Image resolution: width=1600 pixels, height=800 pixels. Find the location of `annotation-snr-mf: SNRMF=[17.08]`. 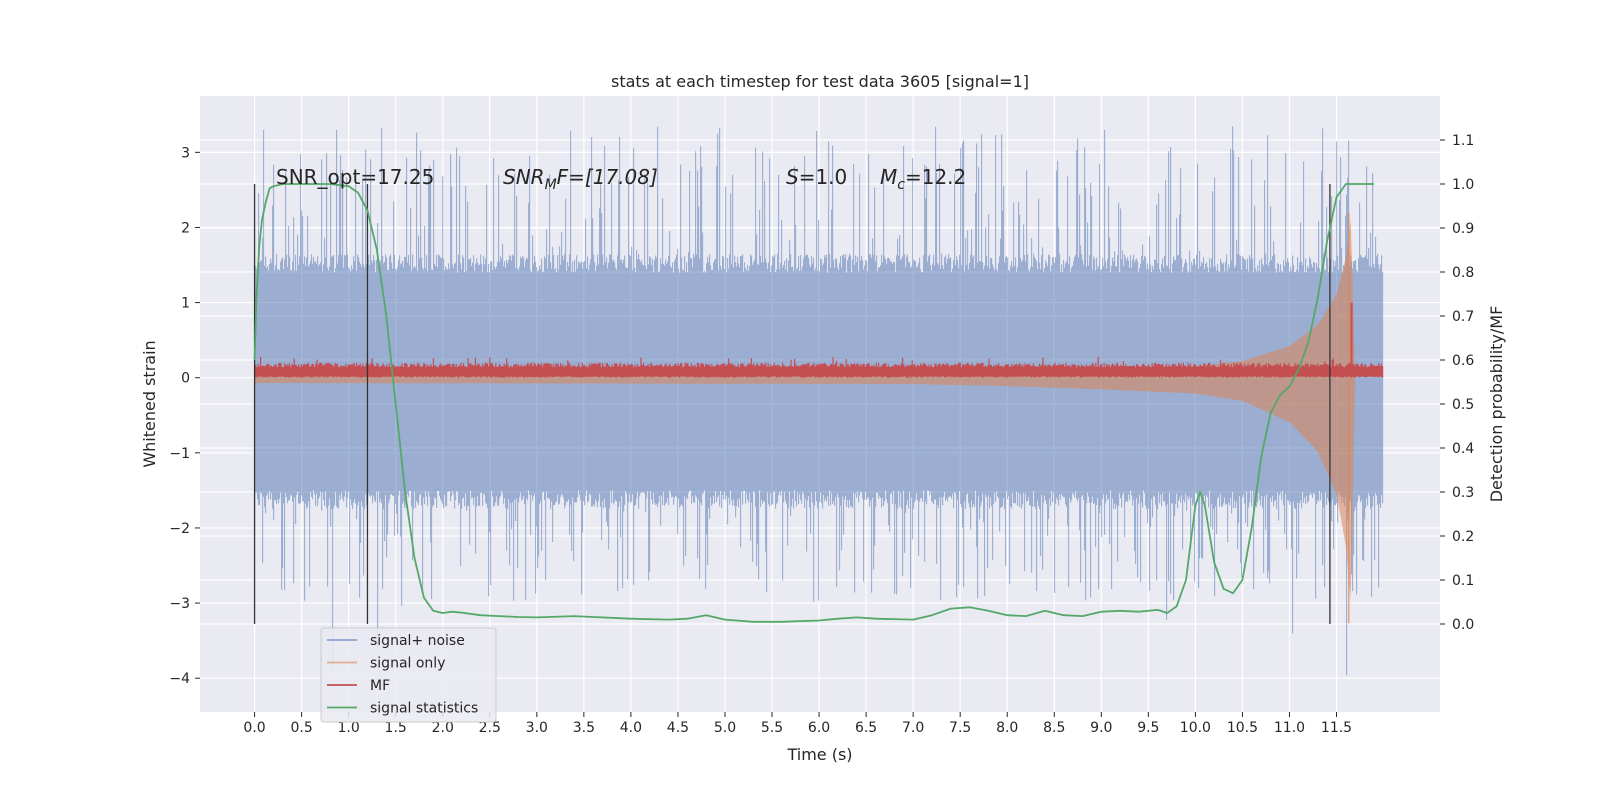

annotation-snr-mf: SNRMF=[17.08] is located at coordinates (580, 179).